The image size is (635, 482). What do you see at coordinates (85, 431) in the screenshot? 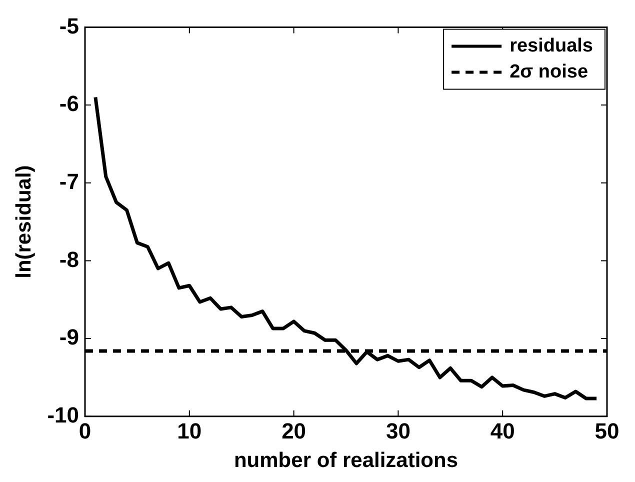
I see `x-tick-label: 0` at bounding box center [85, 431].